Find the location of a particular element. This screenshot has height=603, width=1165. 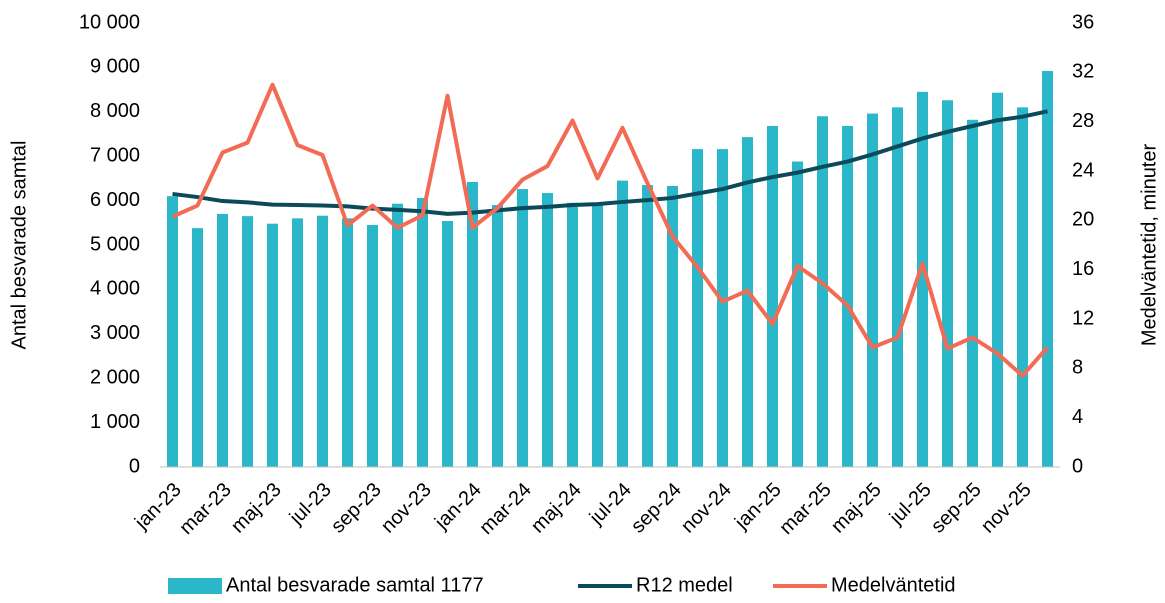

x-tick-label: mar-25 is located at coordinates (805, 509).